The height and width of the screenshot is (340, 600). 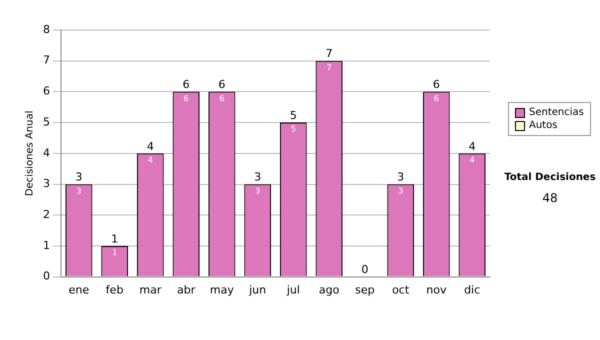 I want to click on x-tick-label: nov, so click(x=436, y=289).